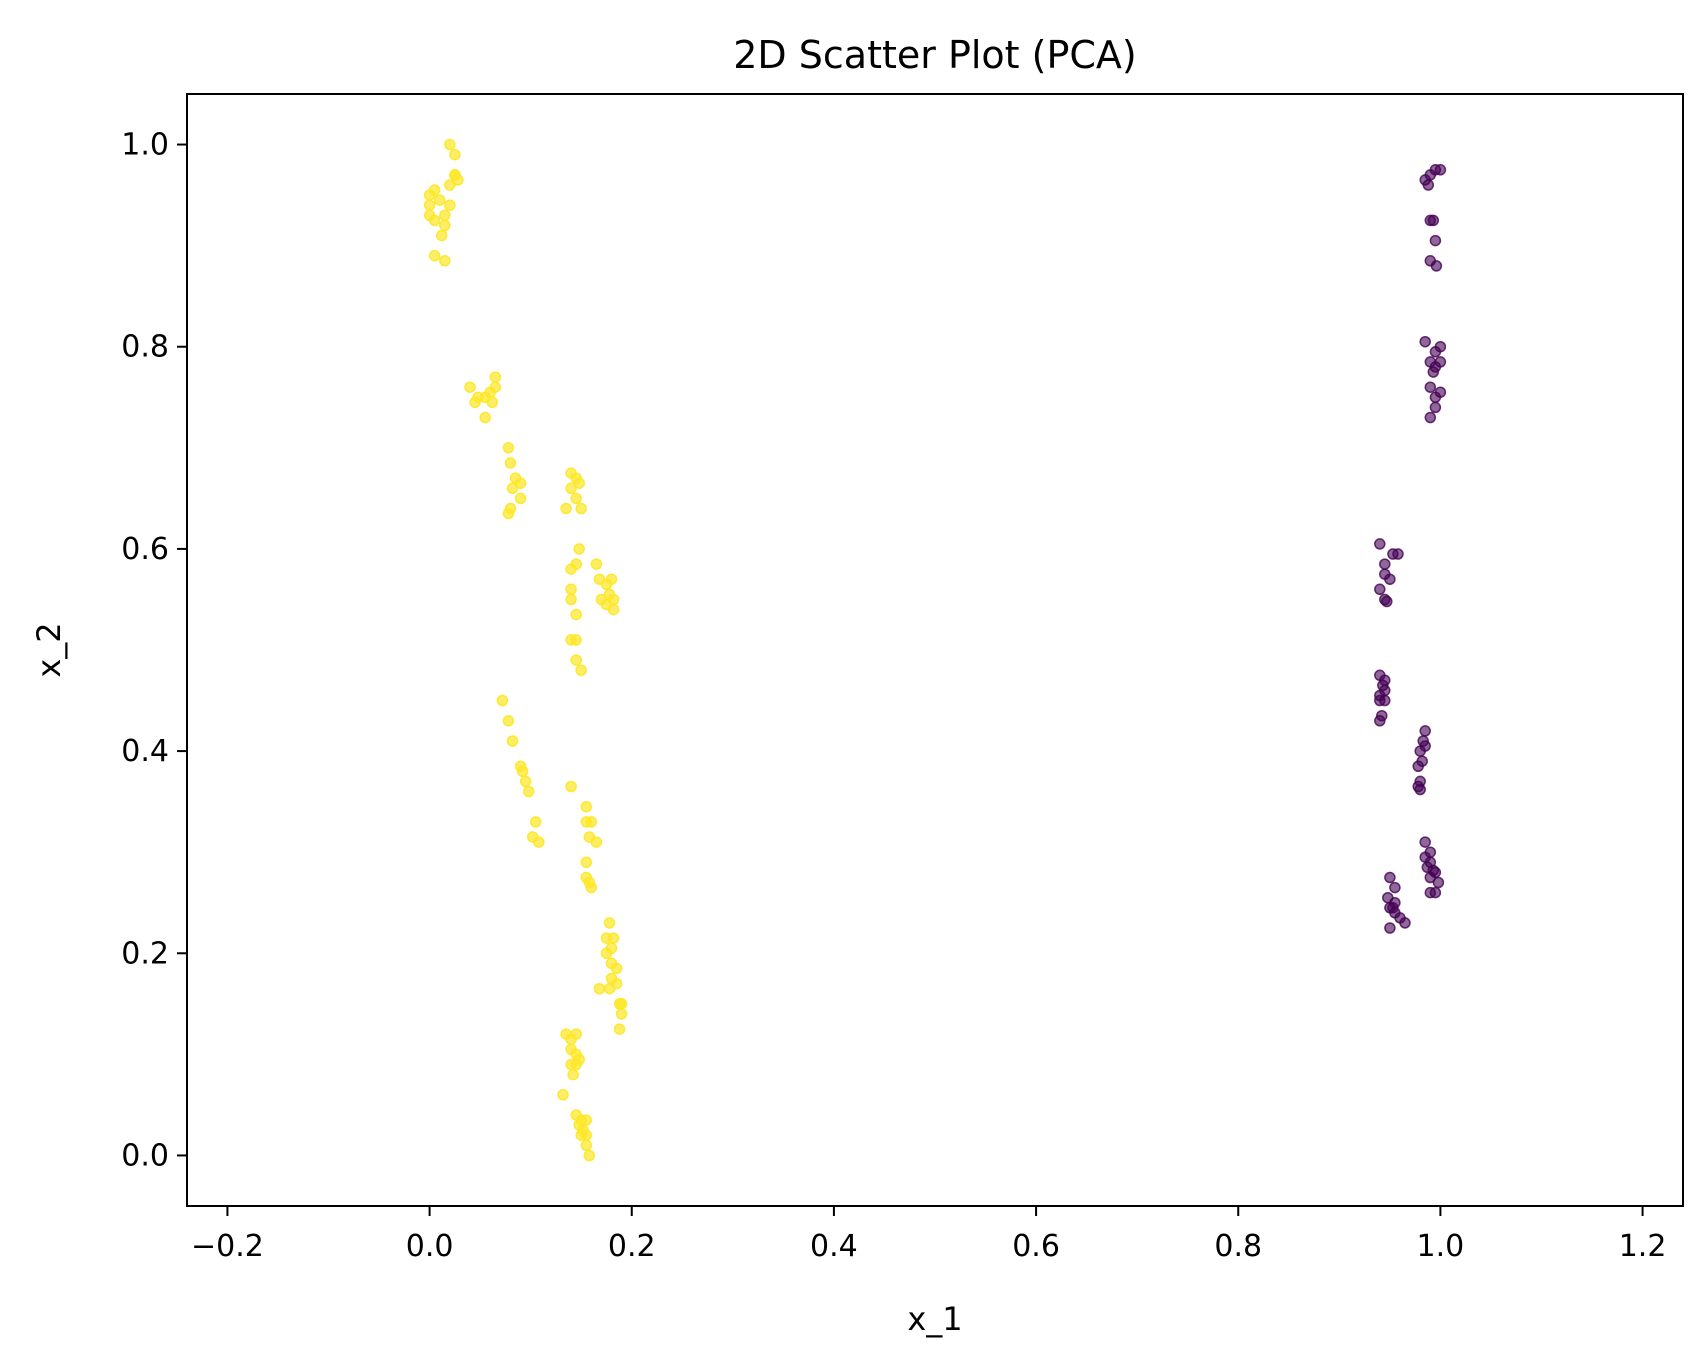 The image size is (1702, 1361). Describe the element at coordinates (145, 549) in the screenshot. I see `y-tick-label: 0.6` at that location.